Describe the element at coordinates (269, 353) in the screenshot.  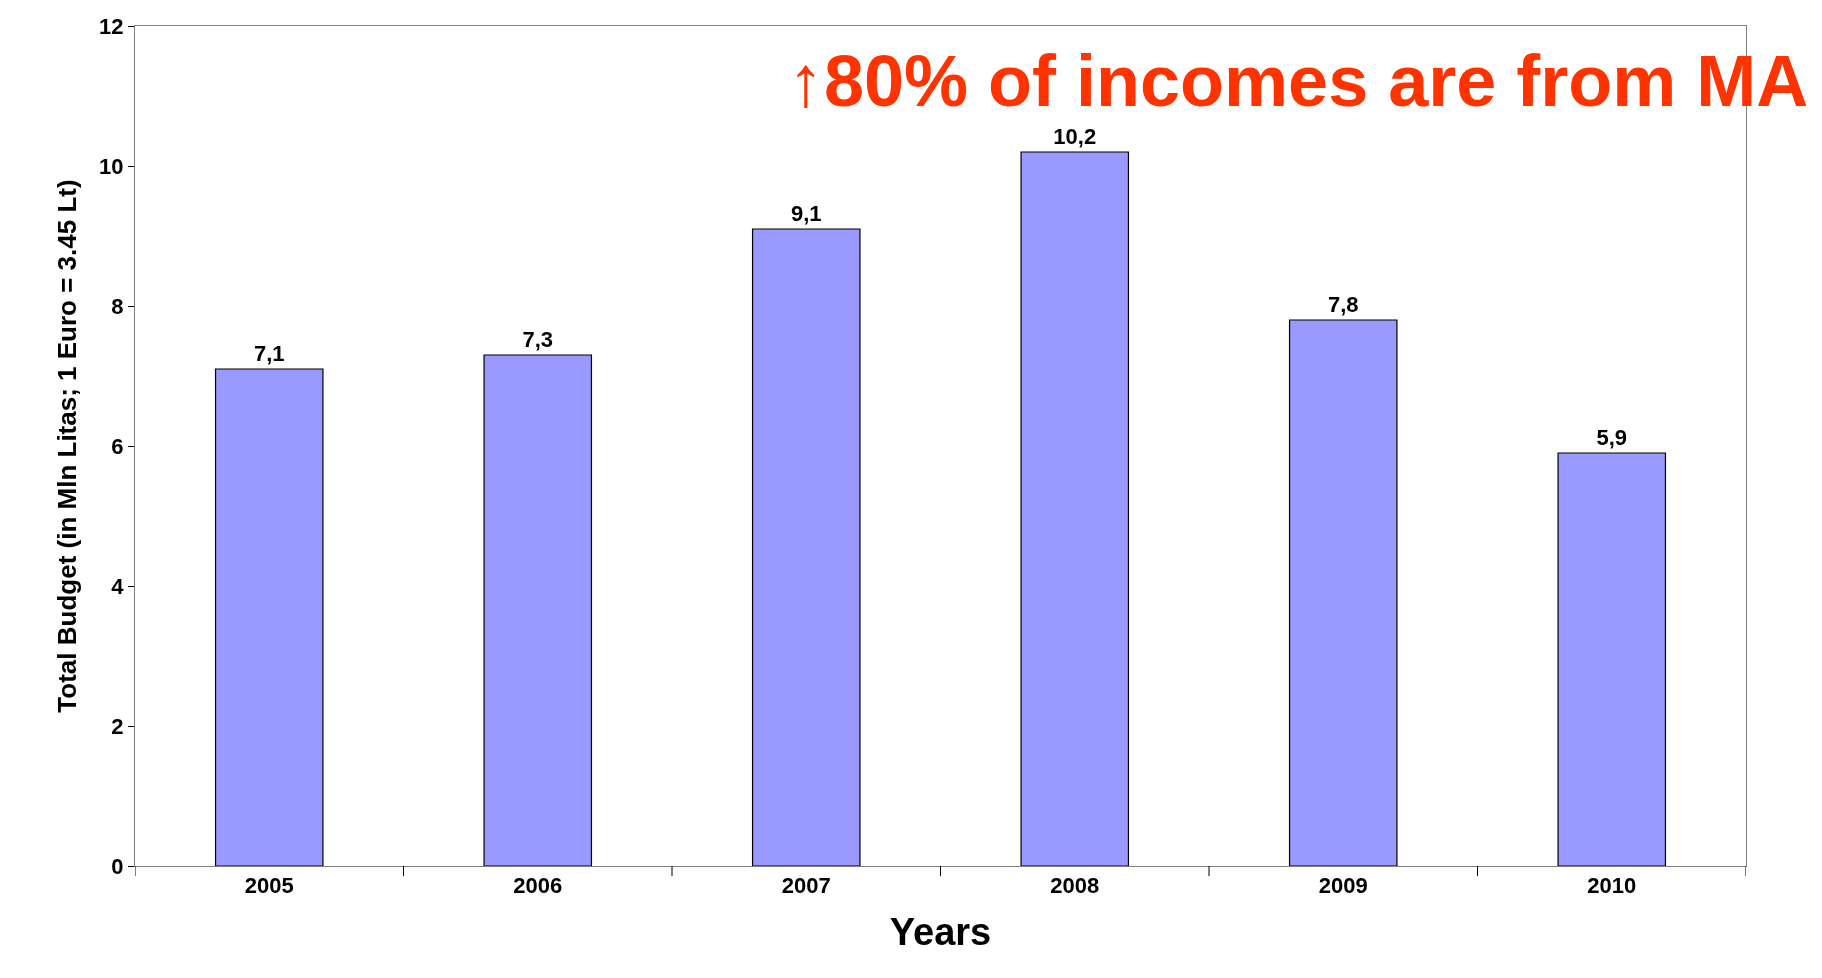
I see `data-label: 7,1` at that location.